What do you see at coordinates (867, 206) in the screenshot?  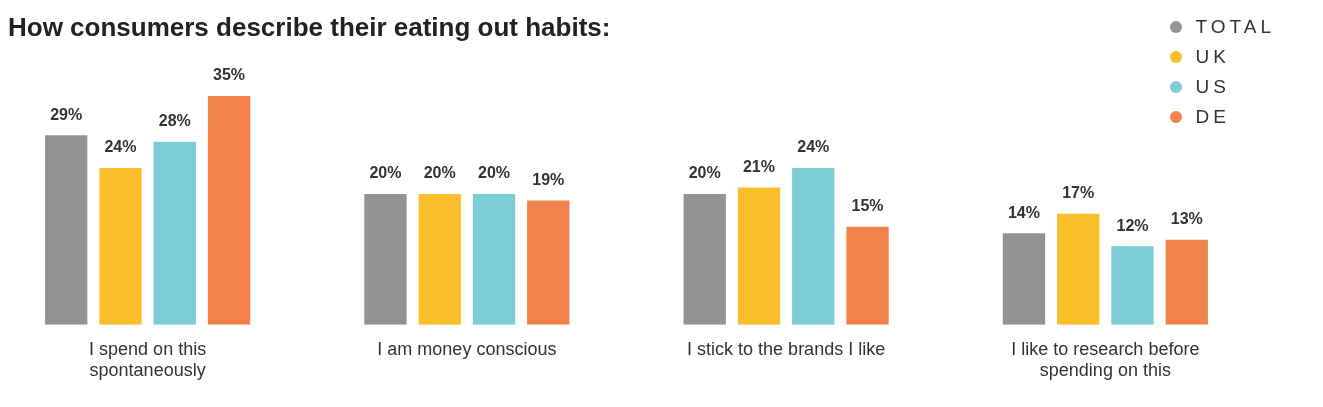 I see `data-label: 15%` at bounding box center [867, 206].